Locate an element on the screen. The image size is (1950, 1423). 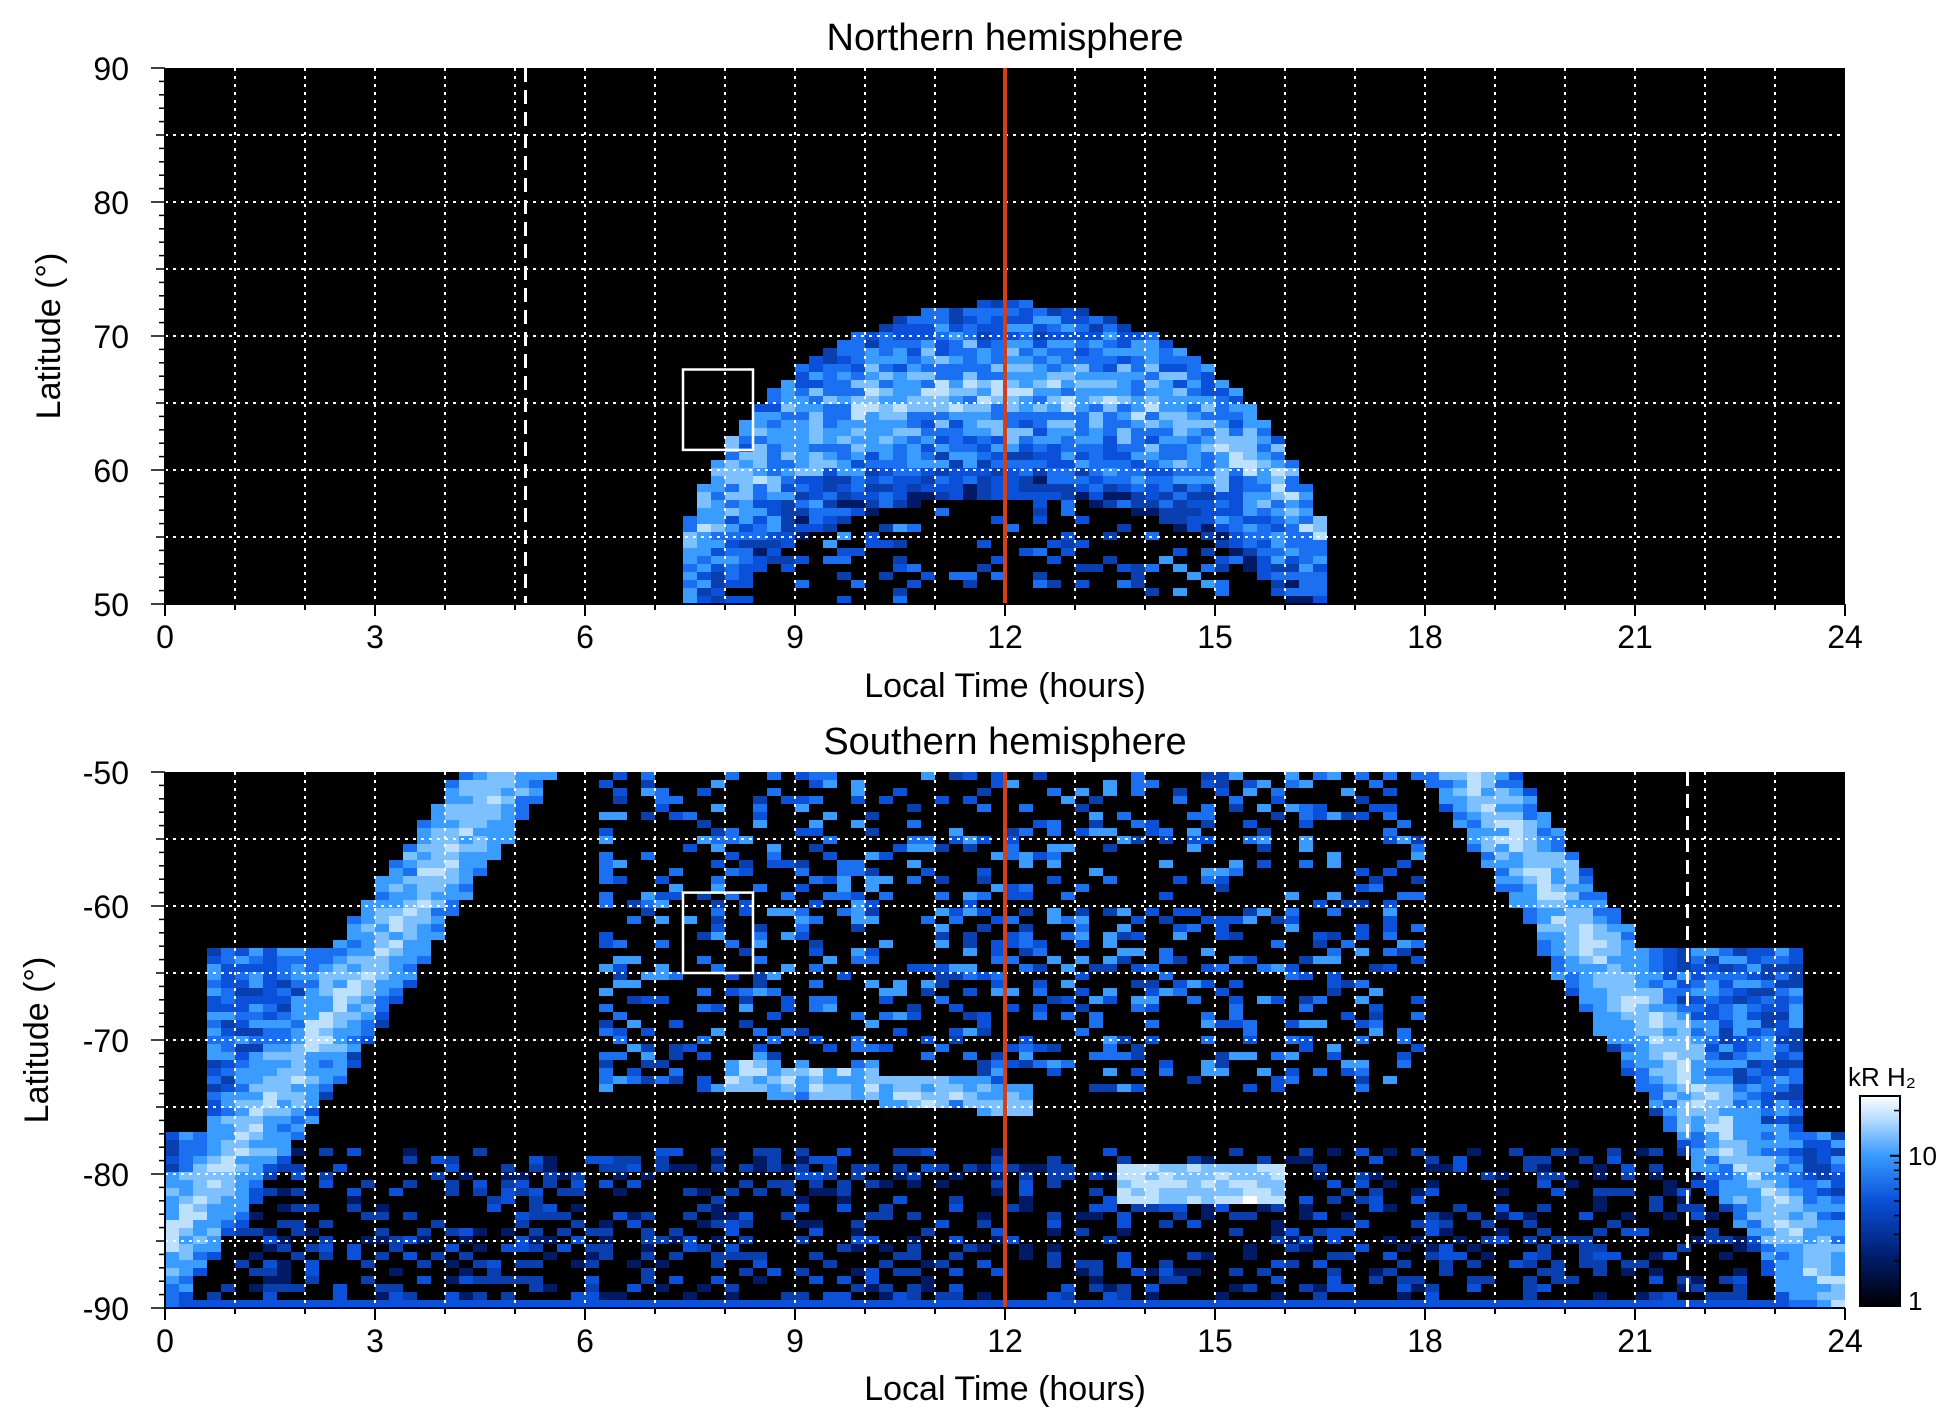
north-x-tick-label: 15 is located at coordinates (1215, 637).